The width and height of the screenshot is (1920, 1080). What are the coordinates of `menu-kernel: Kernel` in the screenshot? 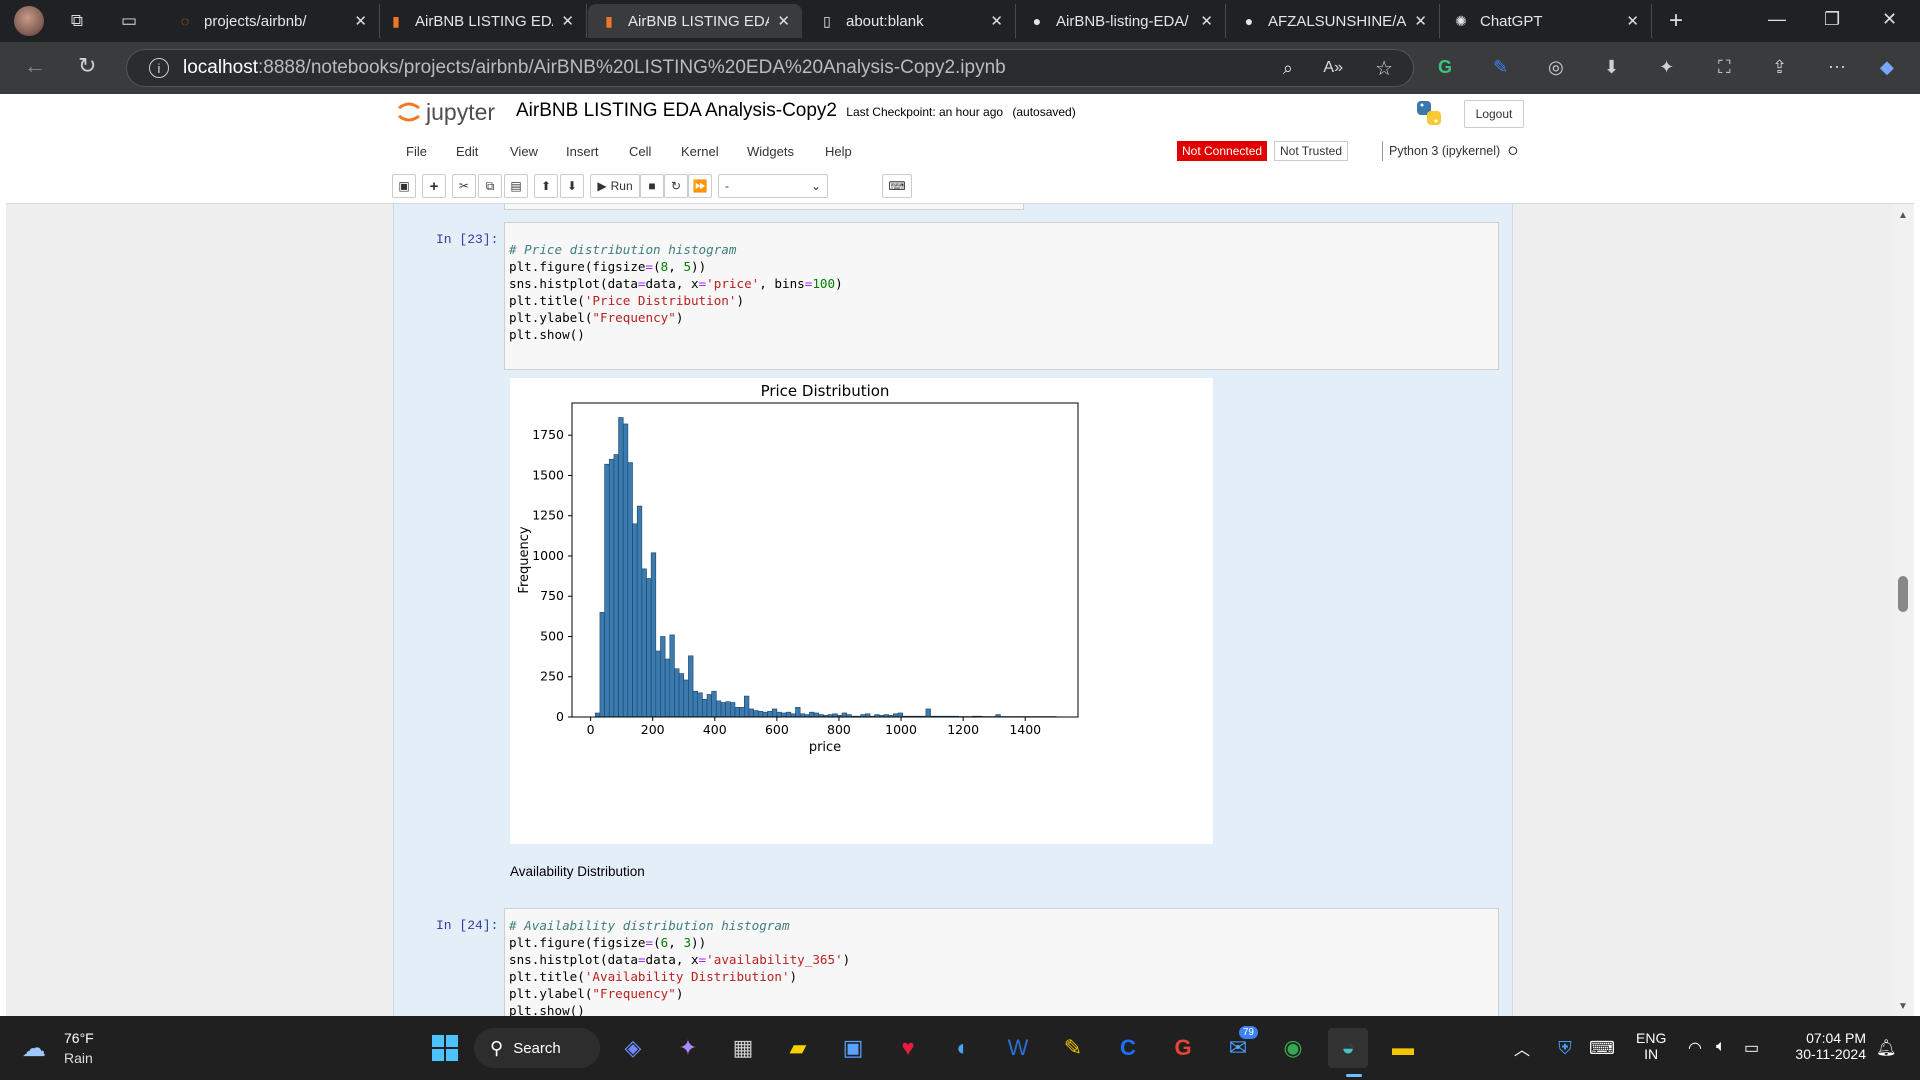 It's located at (700, 151).